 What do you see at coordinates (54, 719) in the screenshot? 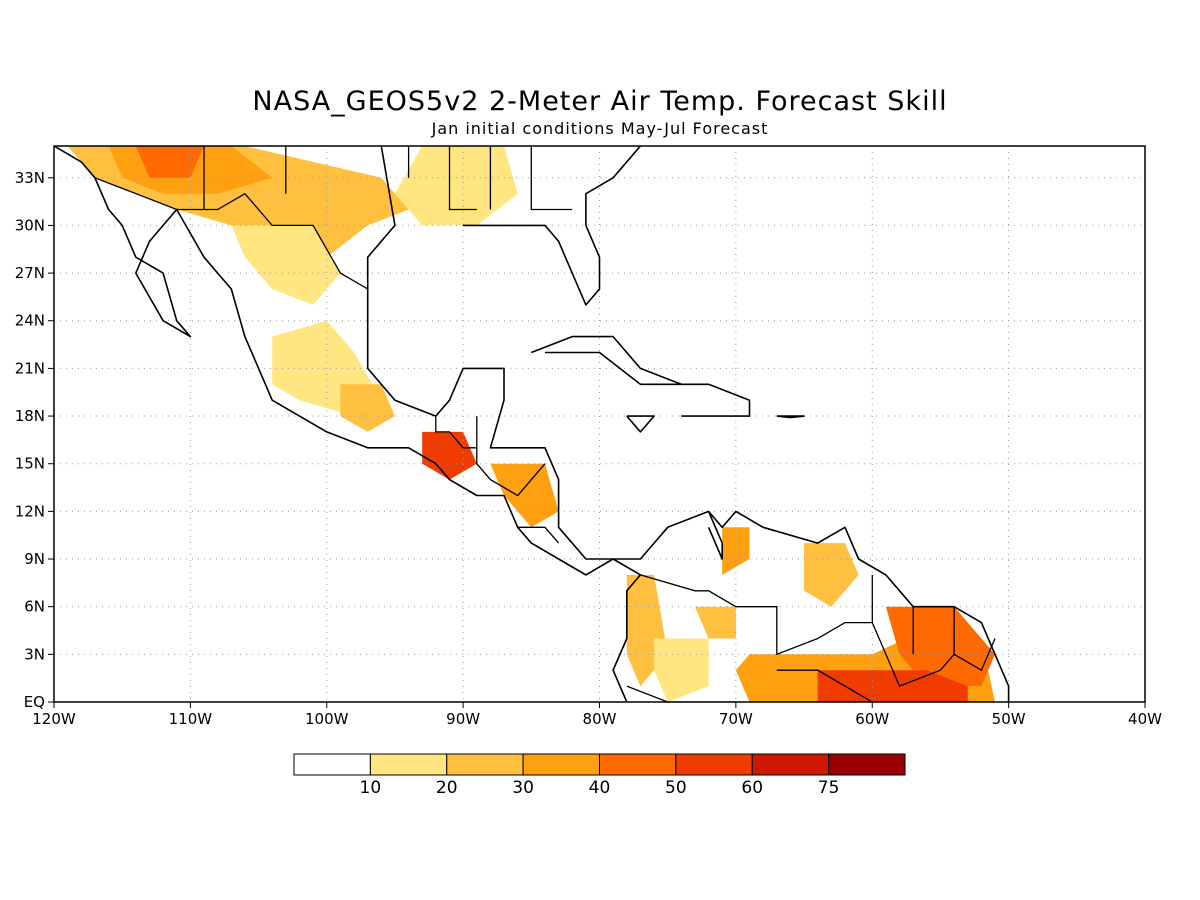
I see `tick-label-lon: 120W` at bounding box center [54, 719].